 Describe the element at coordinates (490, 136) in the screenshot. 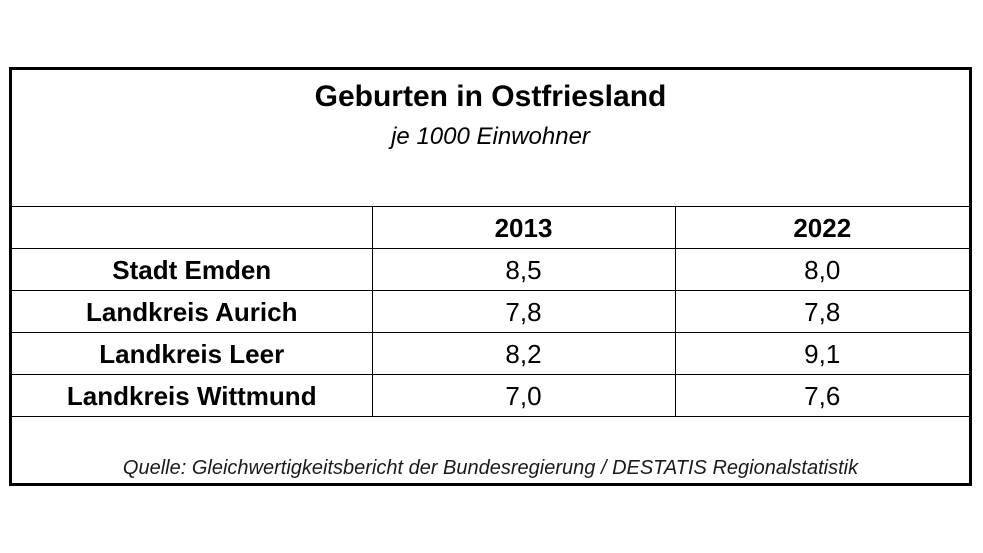

I see `page-subtitle: je 1000 Einwohner` at that location.